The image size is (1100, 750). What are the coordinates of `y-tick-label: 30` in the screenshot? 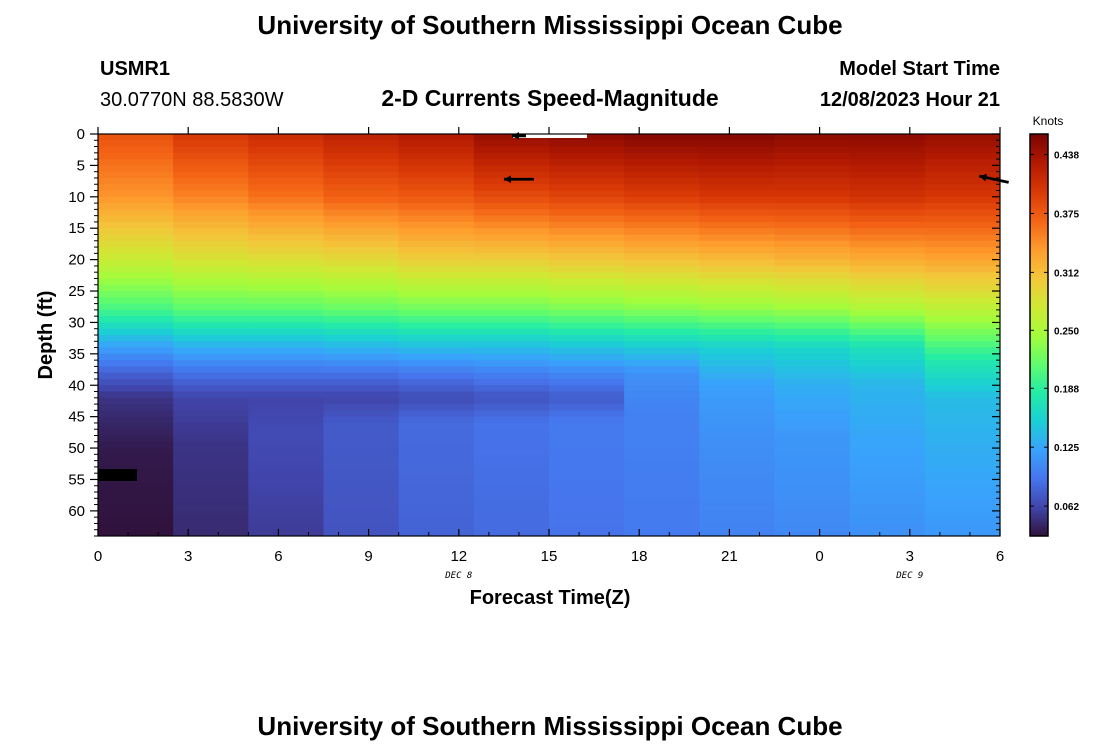 It's located at (76, 322).